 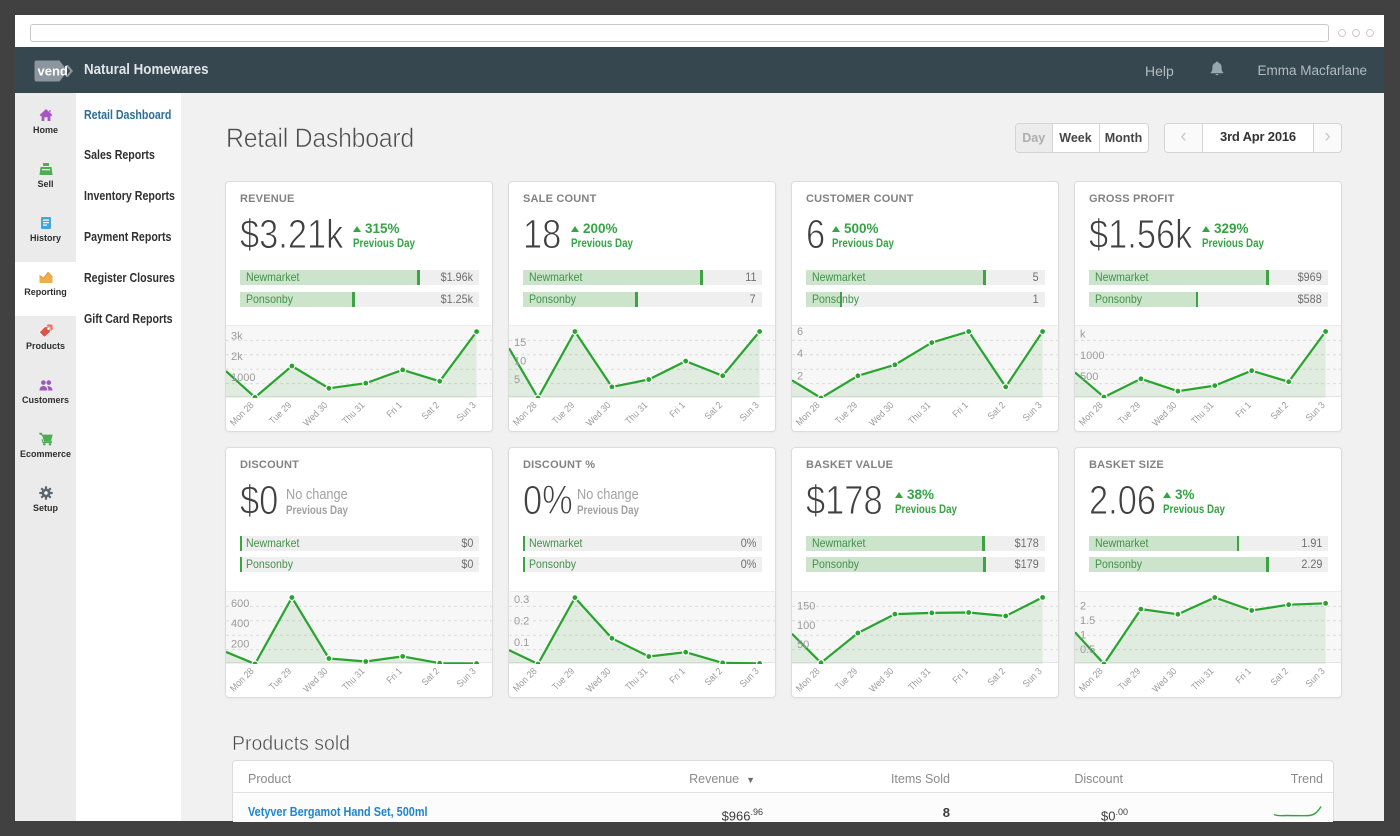 What do you see at coordinates (240, 644) in the screenshot?
I see `svg-text: 200` at bounding box center [240, 644].